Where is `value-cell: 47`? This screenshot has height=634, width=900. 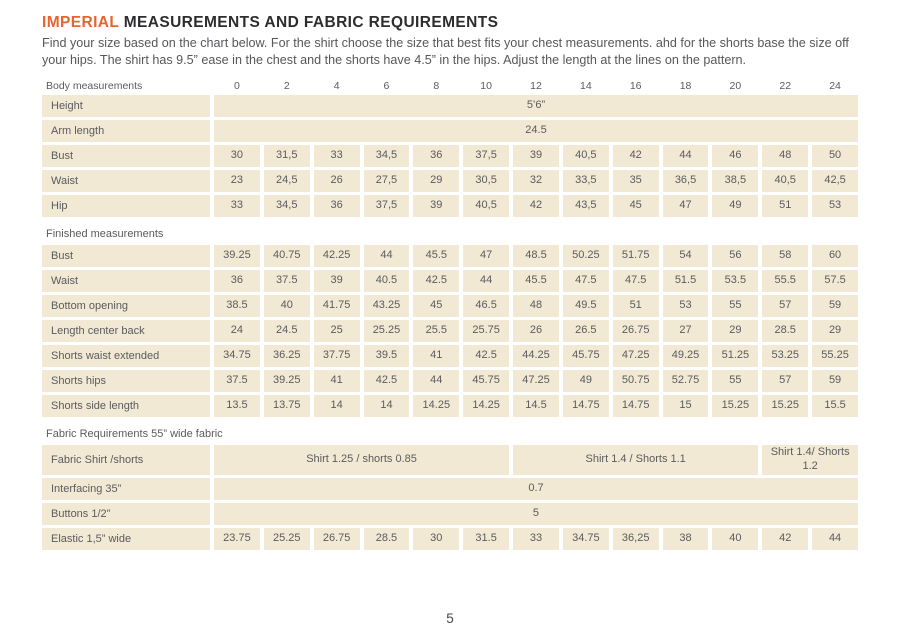 value-cell: 47 is located at coordinates (685, 206).